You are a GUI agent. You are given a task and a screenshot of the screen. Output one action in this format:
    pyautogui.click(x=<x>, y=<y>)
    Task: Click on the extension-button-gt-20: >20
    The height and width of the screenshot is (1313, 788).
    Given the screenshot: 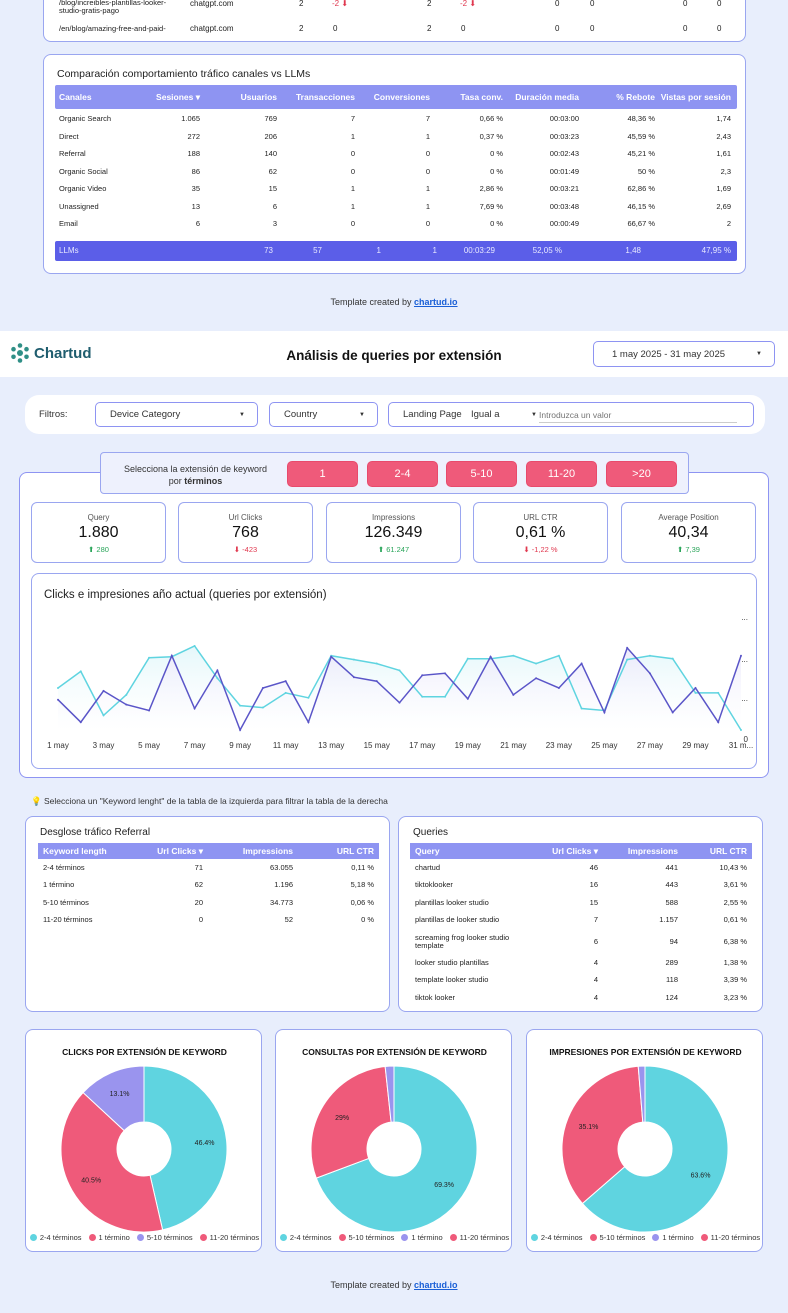 What is the action you would take?
    pyautogui.click(x=641, y=474)
    